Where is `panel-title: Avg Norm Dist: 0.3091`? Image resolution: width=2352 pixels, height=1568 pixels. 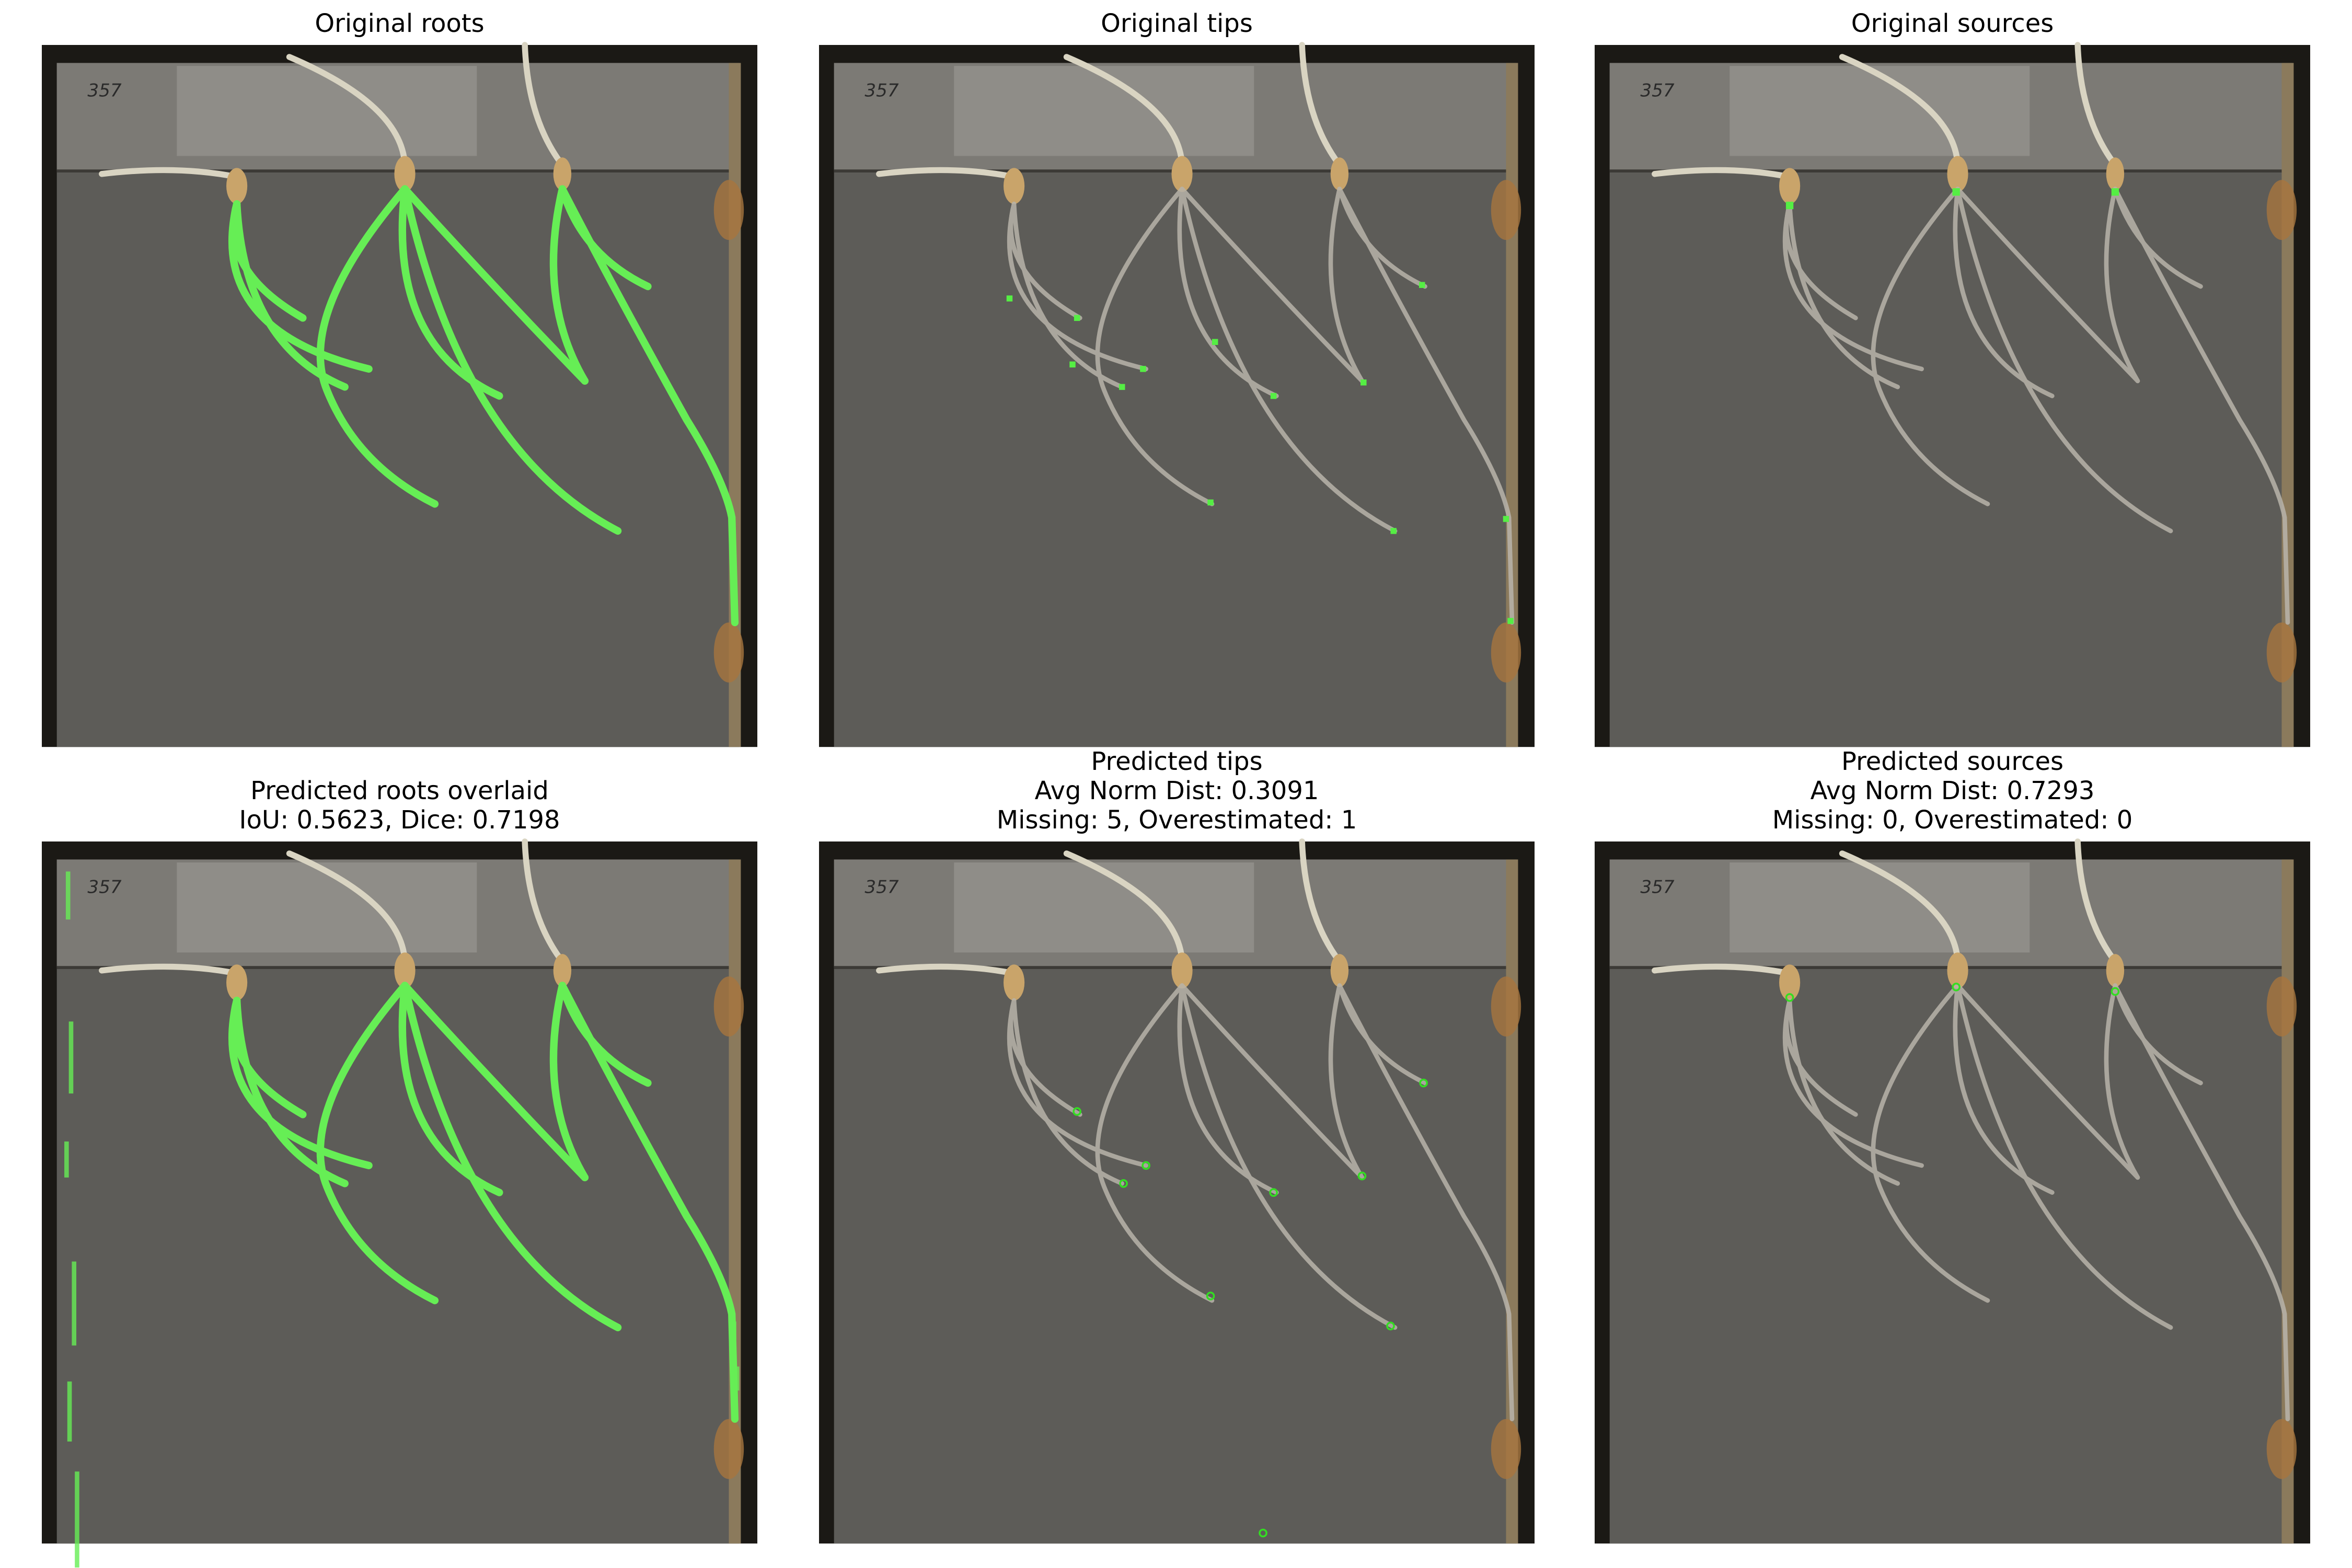 panel-title: Avg Norm Dist: 0.3091 is located at coordinates (1177, 790).